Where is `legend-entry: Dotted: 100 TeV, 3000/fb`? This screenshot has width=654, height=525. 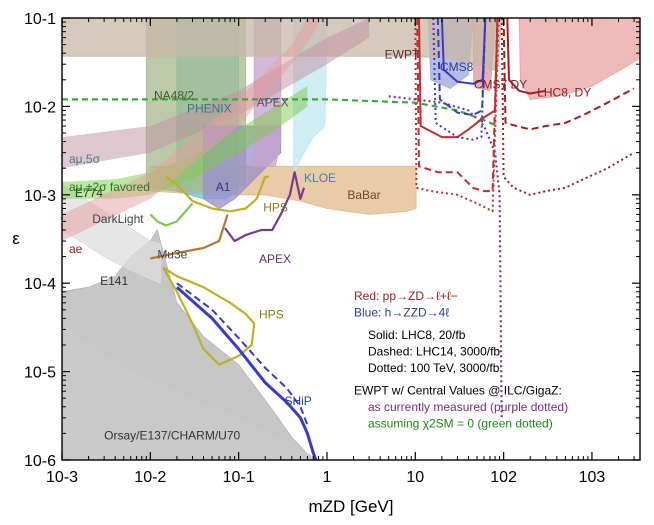
legend-entry: Dotted: 100 TeV, 3000/fb is located at coordinates (434, 368).